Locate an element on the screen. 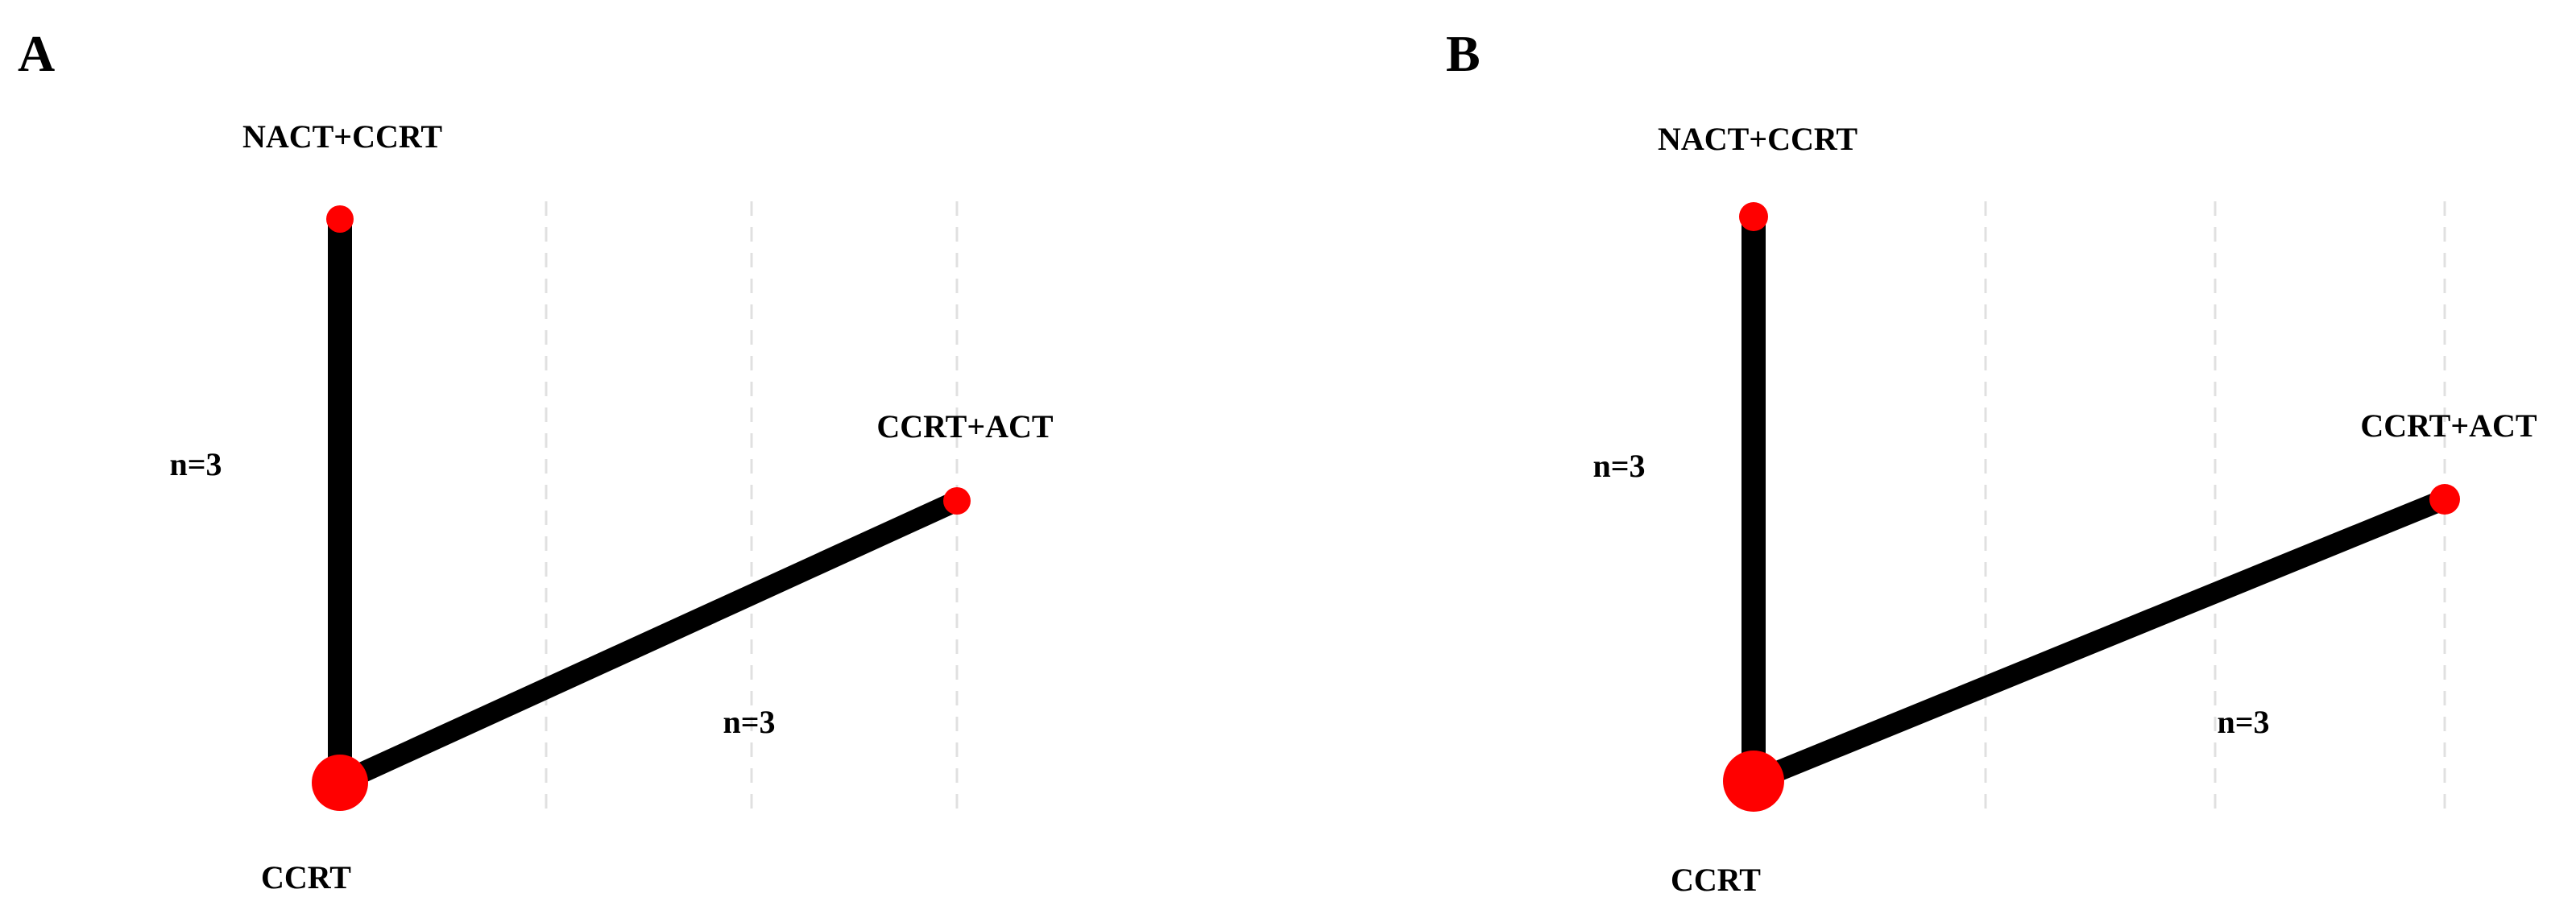 The width and height of the screenshot is (2576, 914). panel-label-a: A is located at coordinates (36, 53).